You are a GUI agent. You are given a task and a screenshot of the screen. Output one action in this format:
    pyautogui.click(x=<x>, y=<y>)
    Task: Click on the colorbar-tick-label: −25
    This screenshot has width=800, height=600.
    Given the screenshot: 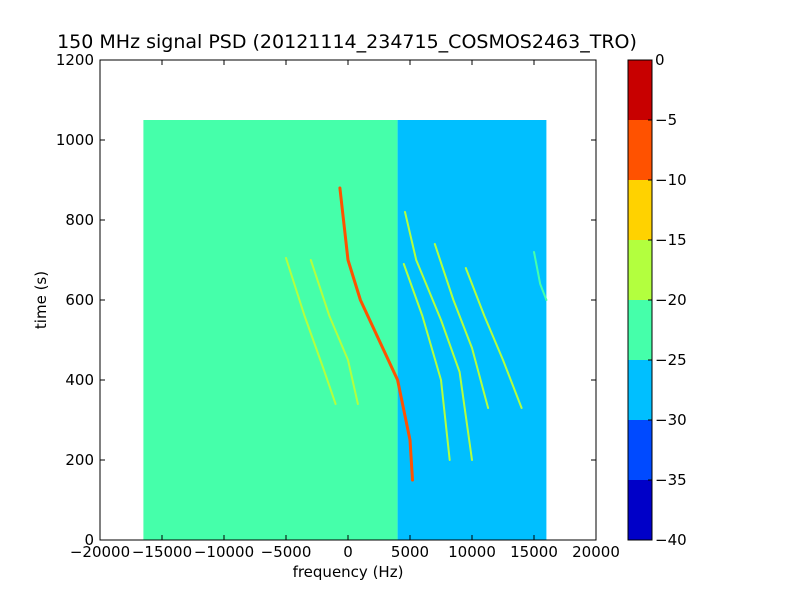 What is the action you would take?
    pyautogui.click(x=671, y=360)
    